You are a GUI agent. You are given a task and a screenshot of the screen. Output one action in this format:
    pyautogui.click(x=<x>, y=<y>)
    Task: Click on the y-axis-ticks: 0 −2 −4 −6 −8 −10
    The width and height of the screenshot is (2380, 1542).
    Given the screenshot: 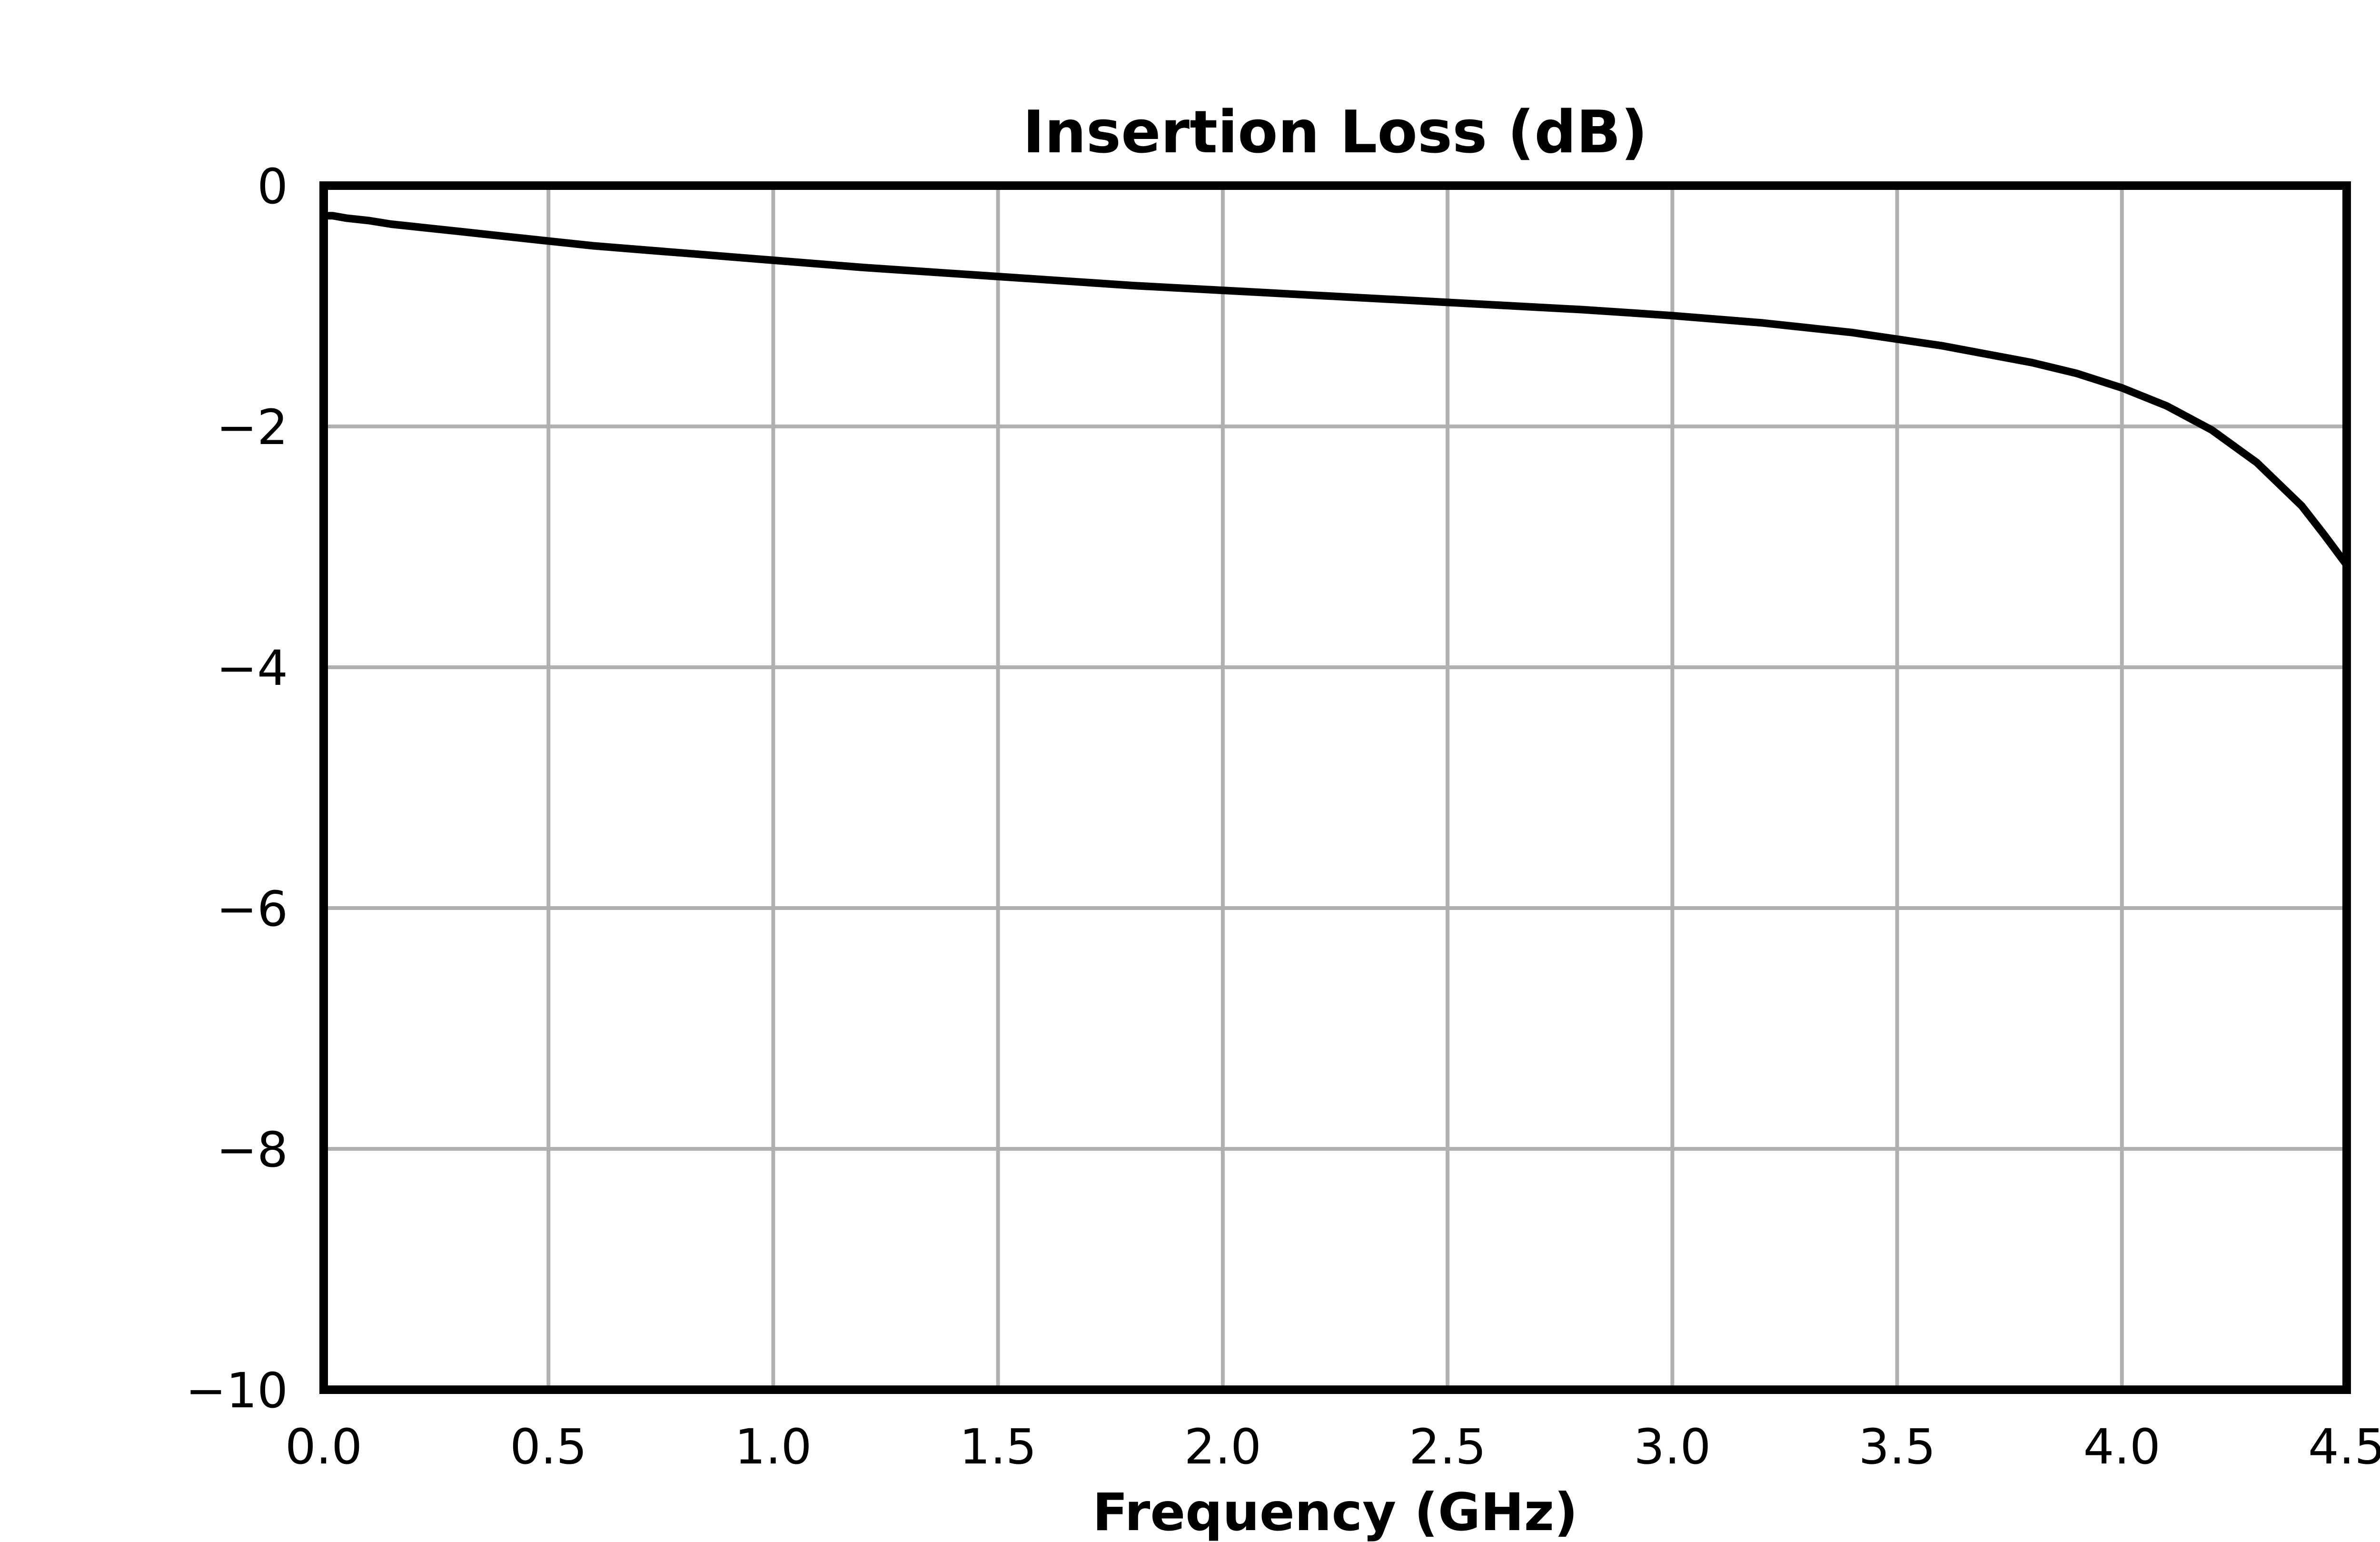 What is the action you would take?
    pyautogui.click(x=237, y=788)
    